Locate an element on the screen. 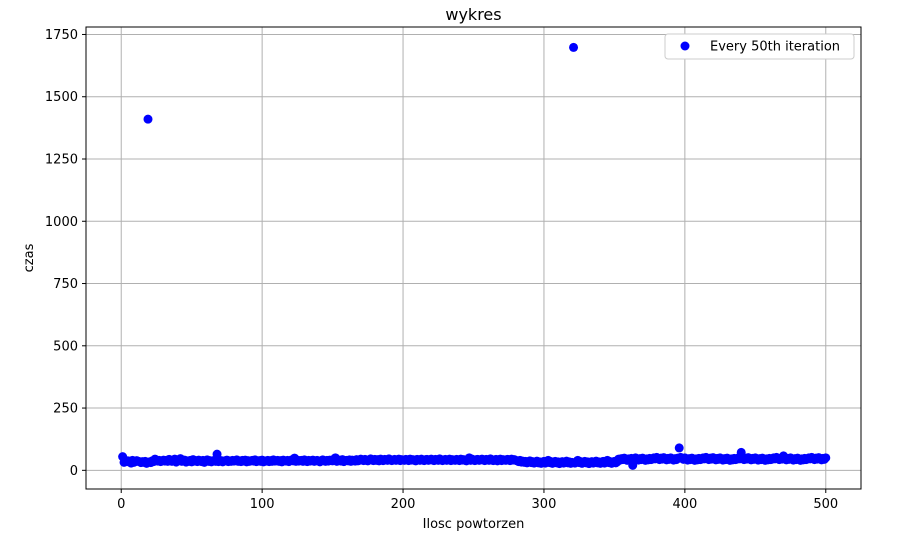 This screenshot has width=916, height=538. y-tick-label: 0 is located at coordinates (74, 471).